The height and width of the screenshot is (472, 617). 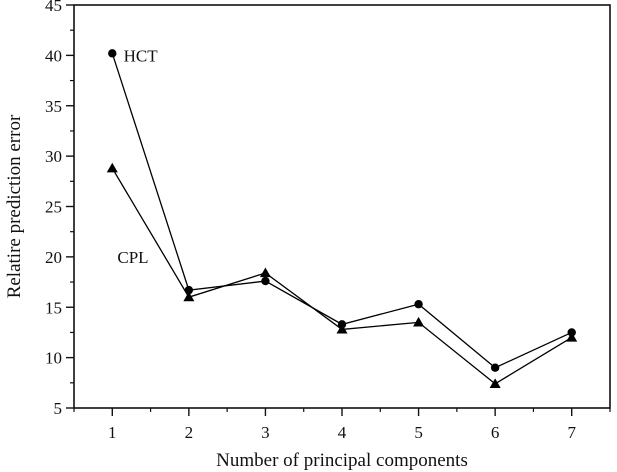 What do you see at coordinates (58, 408) in the screenshot?
I see `y-tick-label: 5` at bounding box center [58, 408].